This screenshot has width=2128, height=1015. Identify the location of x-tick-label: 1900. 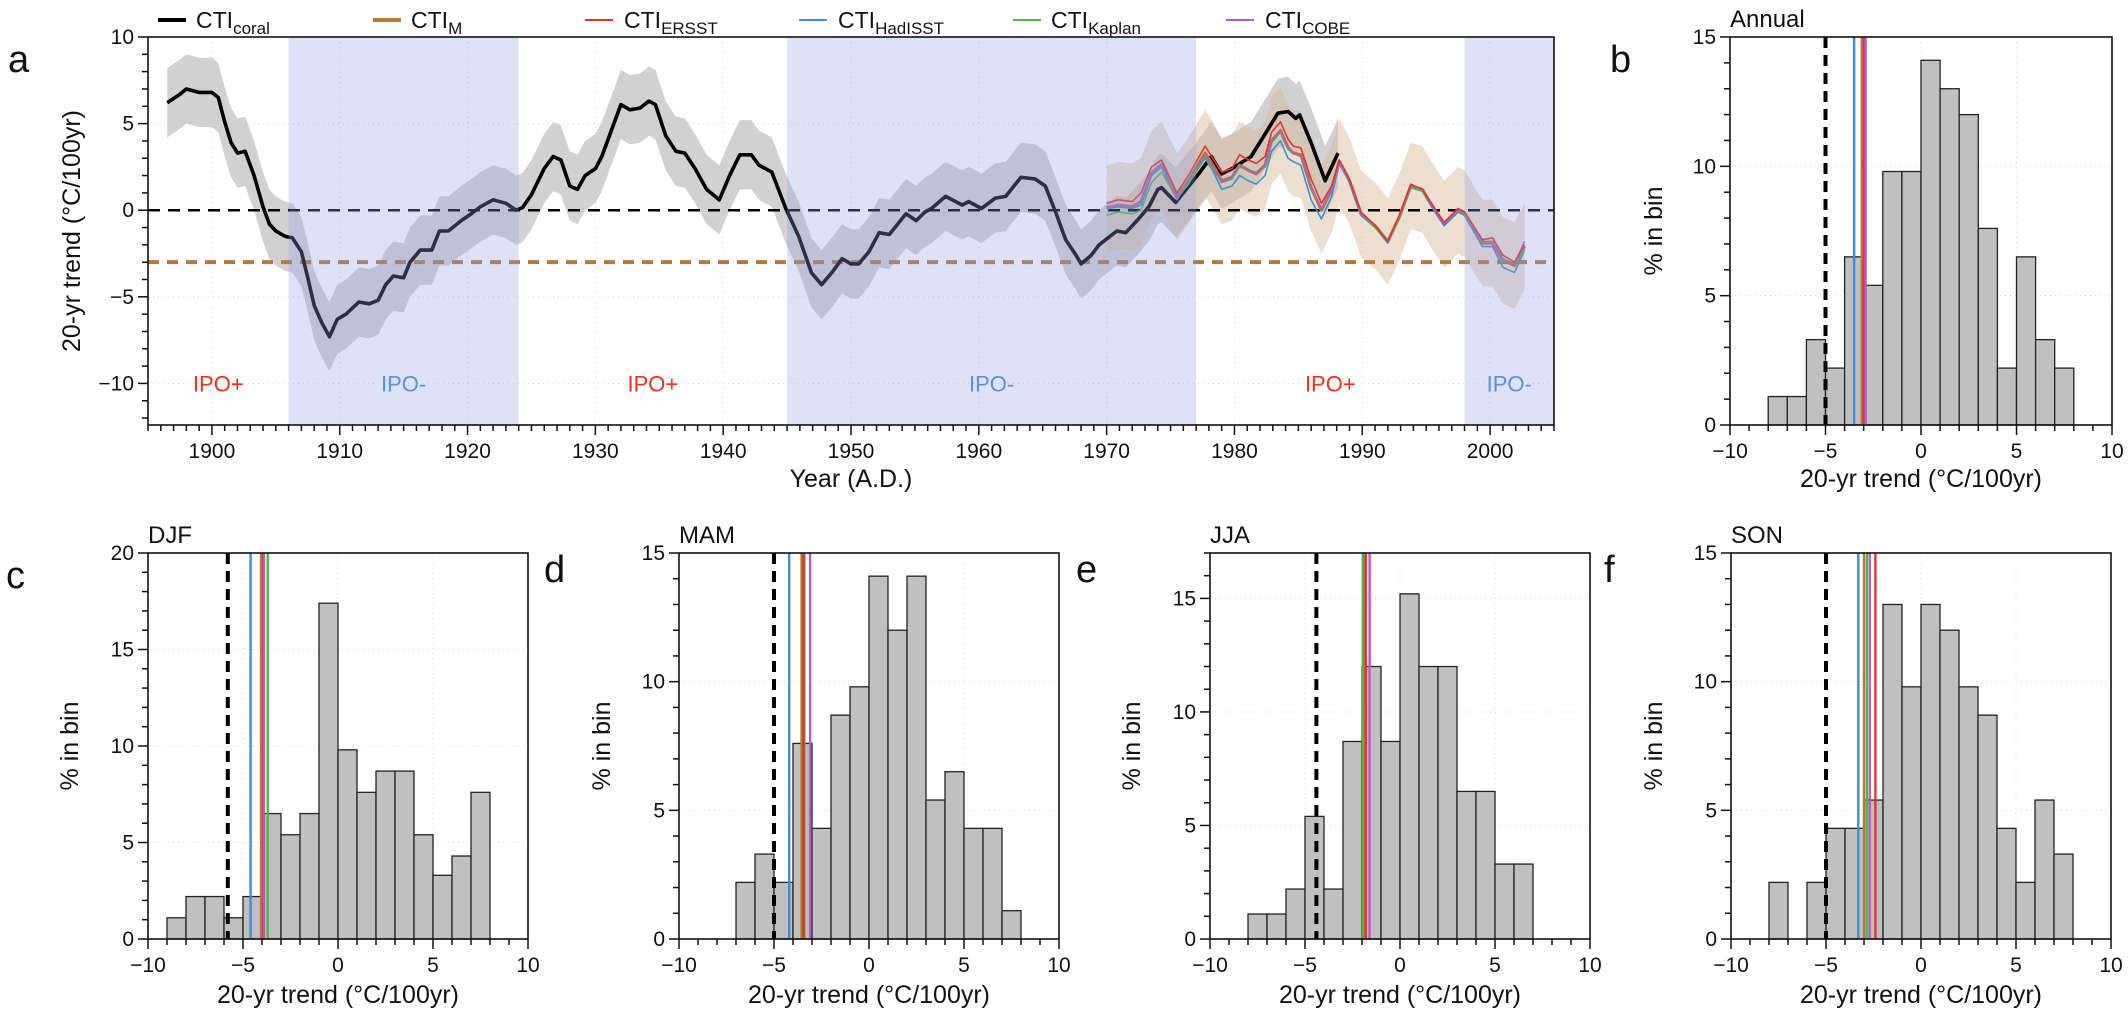
(212, 451).